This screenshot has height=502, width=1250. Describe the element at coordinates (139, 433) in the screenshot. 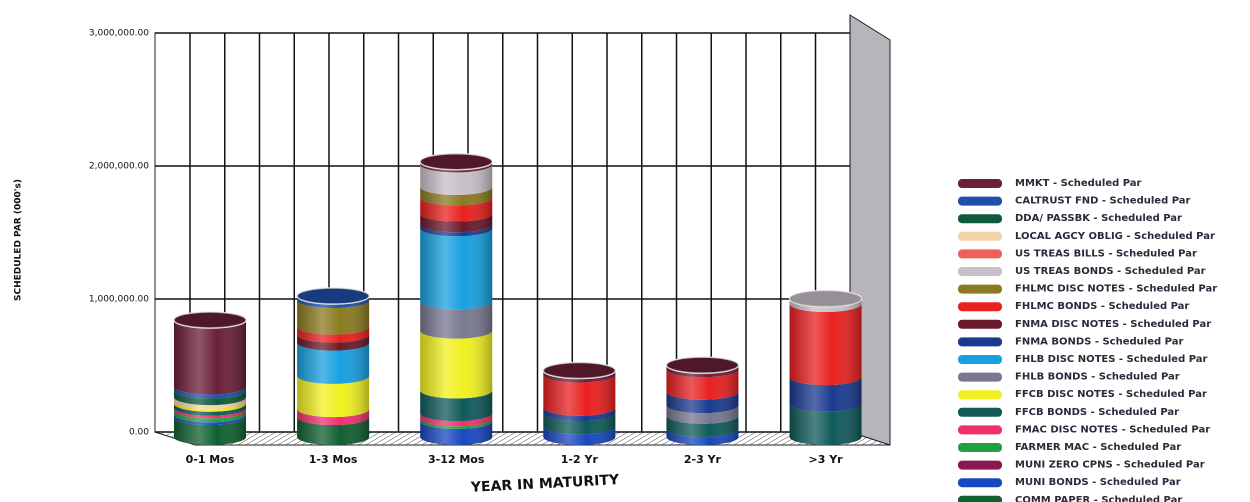

I see `y-tick-label: 0.00` at that location.